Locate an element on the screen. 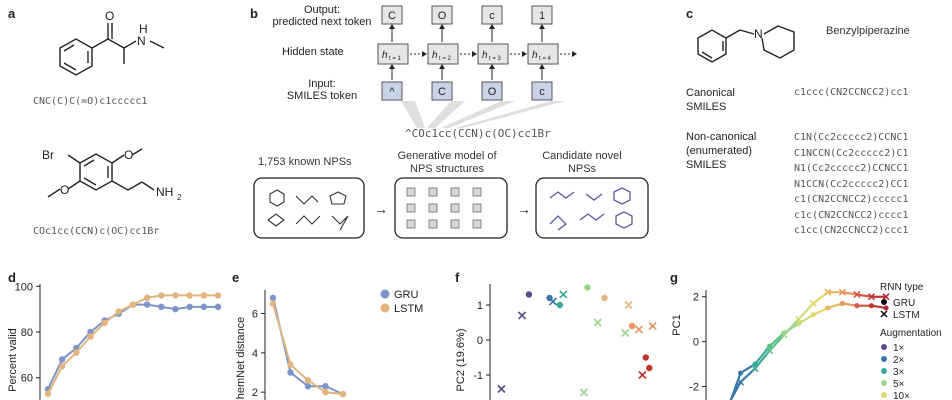 The width and height of the screenshot is (952, 400). atom-nh-subscript: 2 is located at coordinates (179, 197).